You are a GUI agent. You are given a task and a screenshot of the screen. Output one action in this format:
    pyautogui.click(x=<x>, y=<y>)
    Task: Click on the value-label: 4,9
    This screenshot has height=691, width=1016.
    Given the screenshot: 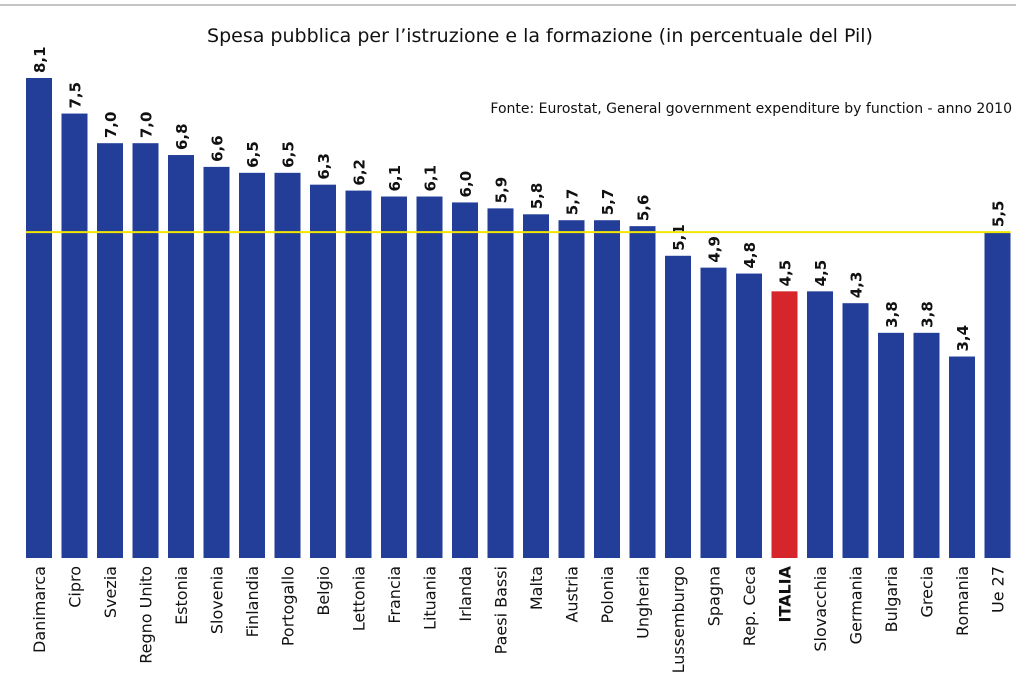 What is the action you would take?
    pyautogui.click(x=715, y=249)
    